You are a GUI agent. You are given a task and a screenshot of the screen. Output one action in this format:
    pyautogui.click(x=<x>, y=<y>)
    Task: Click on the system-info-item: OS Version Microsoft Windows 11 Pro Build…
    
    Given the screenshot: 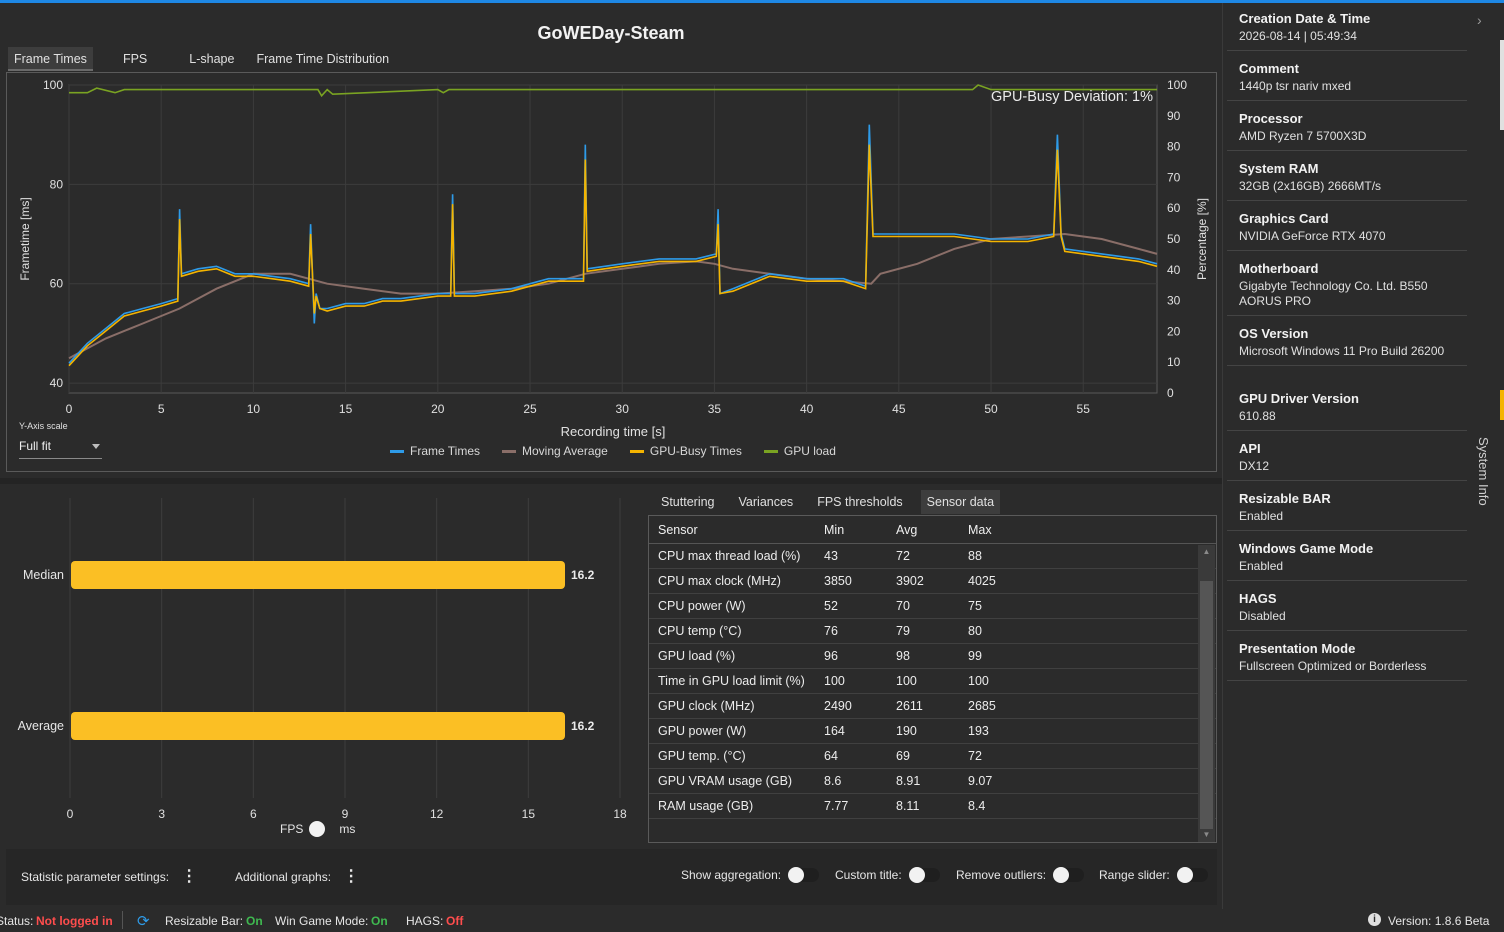 What is the action you would take?
    pyautogui.click(x=1347, y=342)
    